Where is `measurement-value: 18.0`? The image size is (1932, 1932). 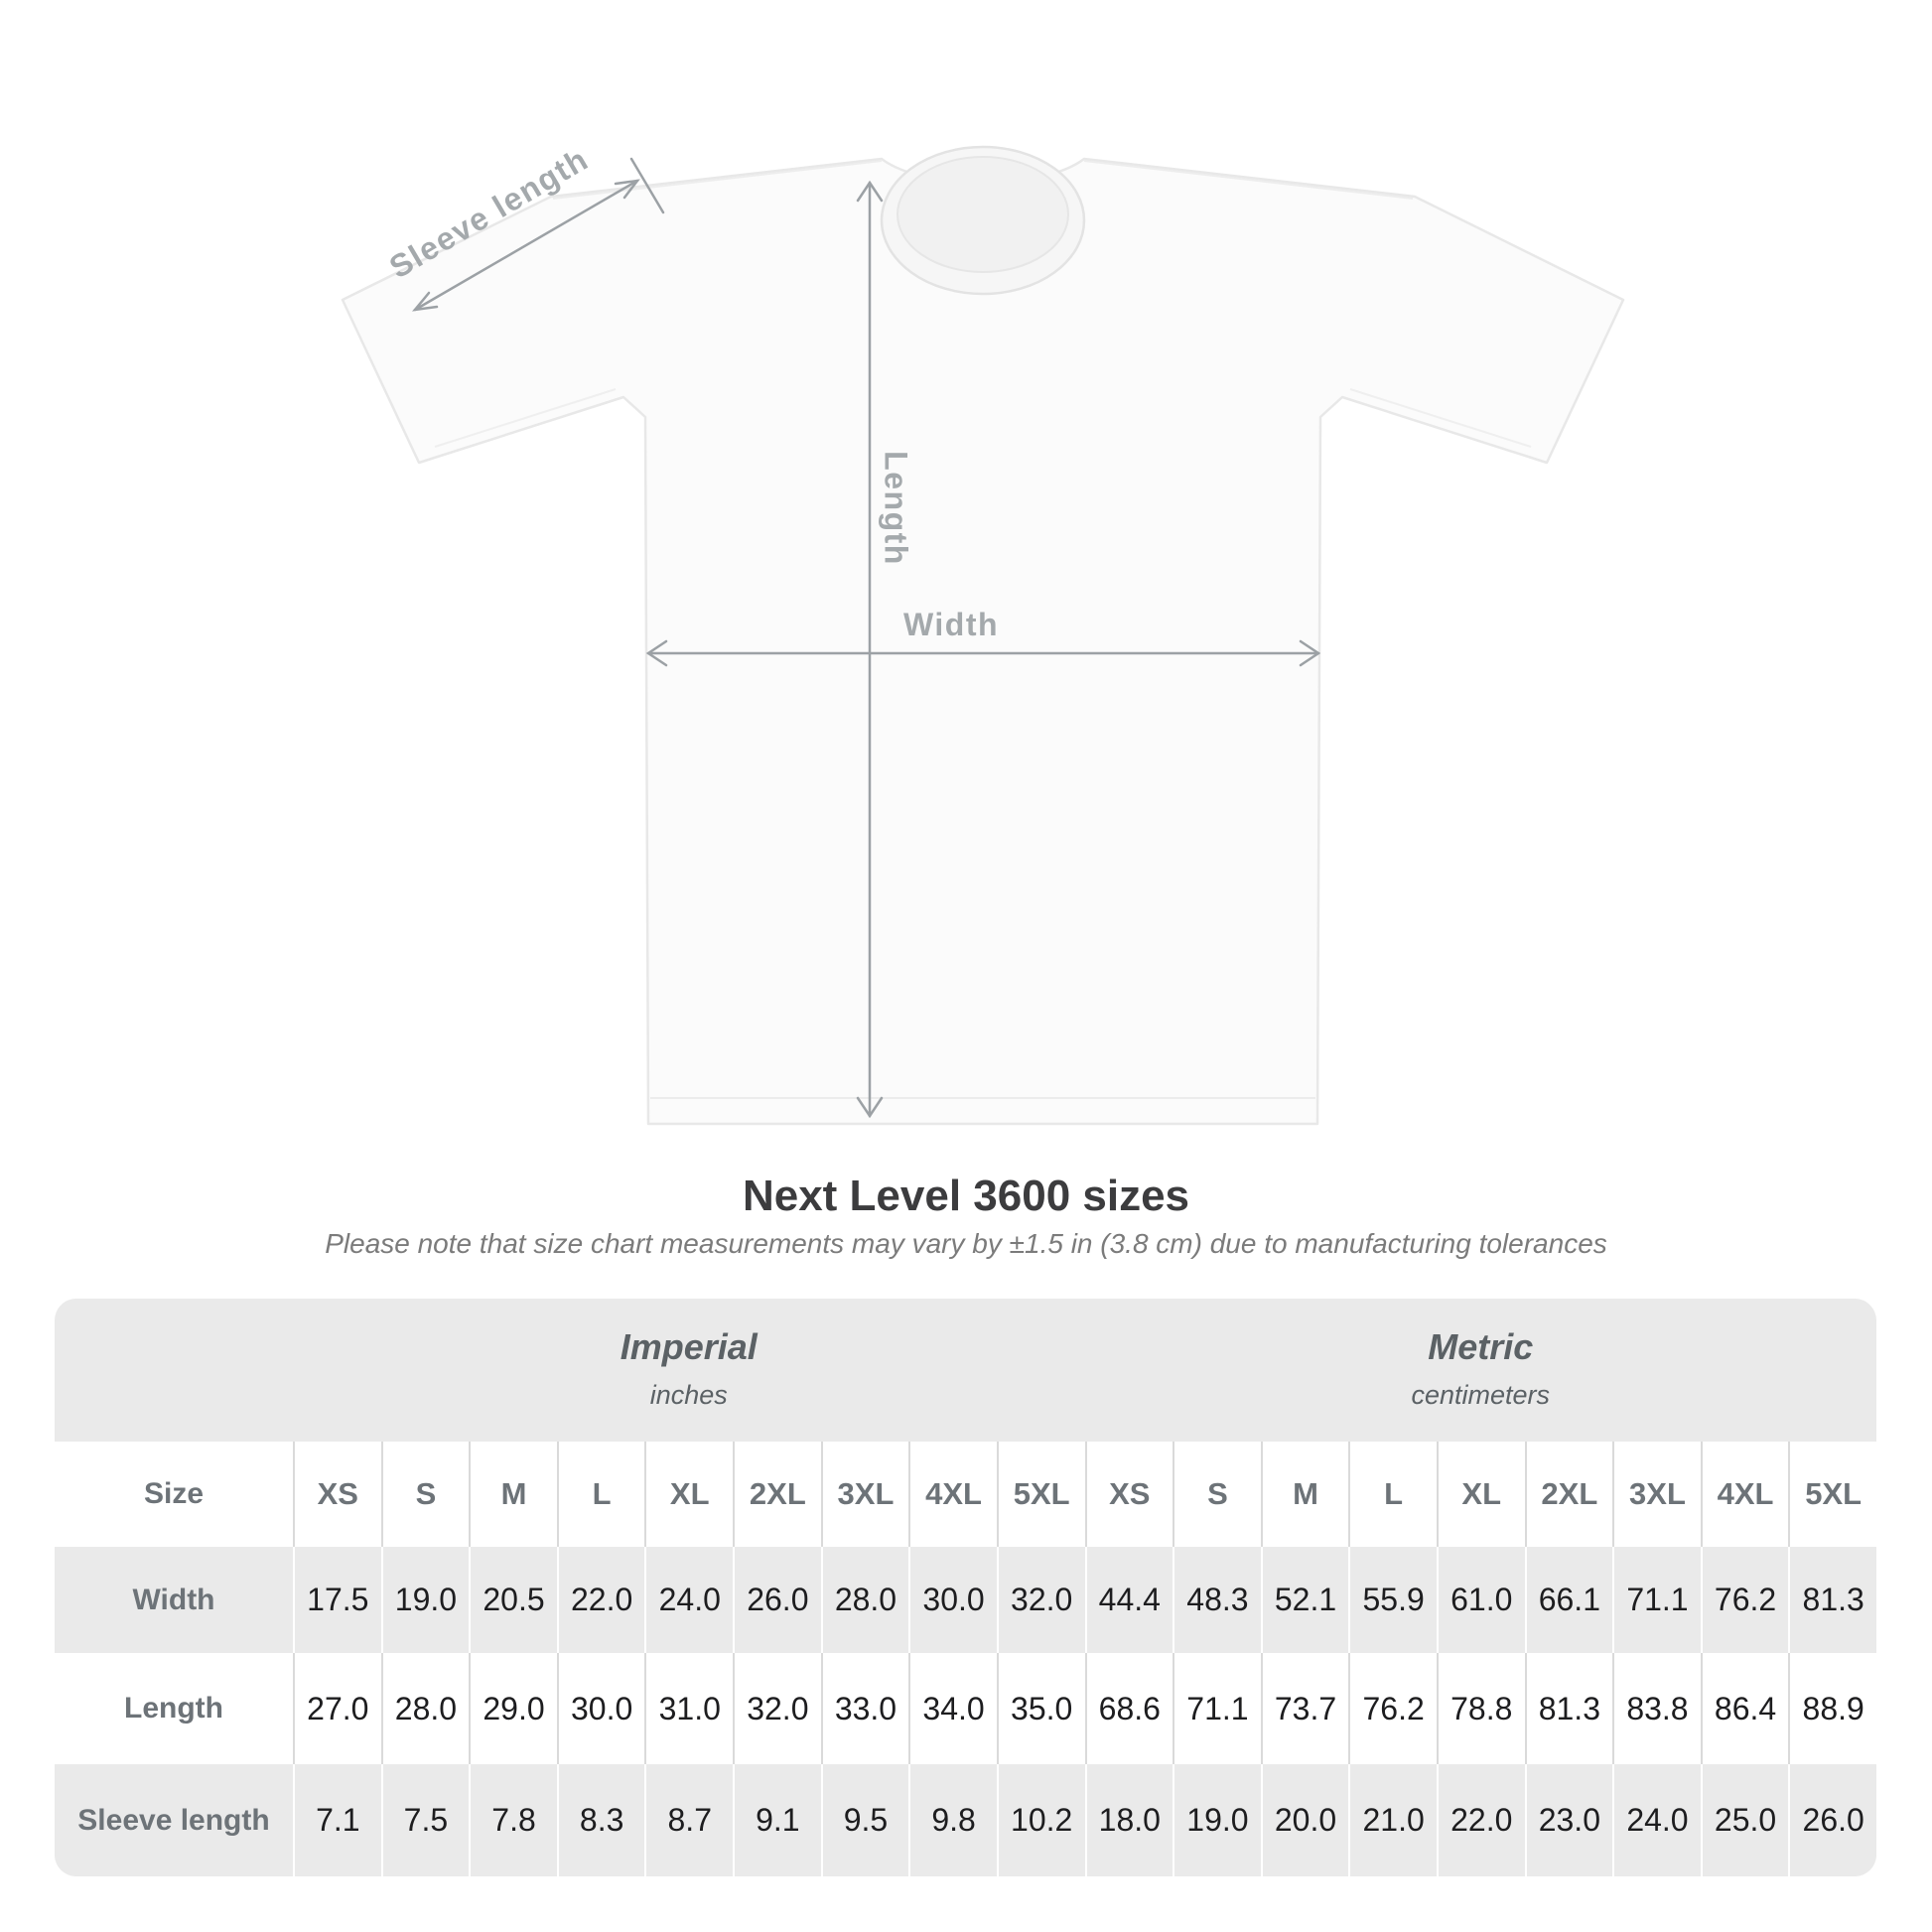
measurement-value: 18.0 is located at coordinates (1128, 1820).